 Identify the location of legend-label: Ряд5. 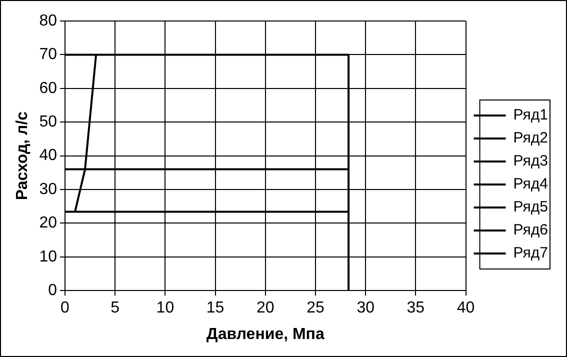
(530, 207).